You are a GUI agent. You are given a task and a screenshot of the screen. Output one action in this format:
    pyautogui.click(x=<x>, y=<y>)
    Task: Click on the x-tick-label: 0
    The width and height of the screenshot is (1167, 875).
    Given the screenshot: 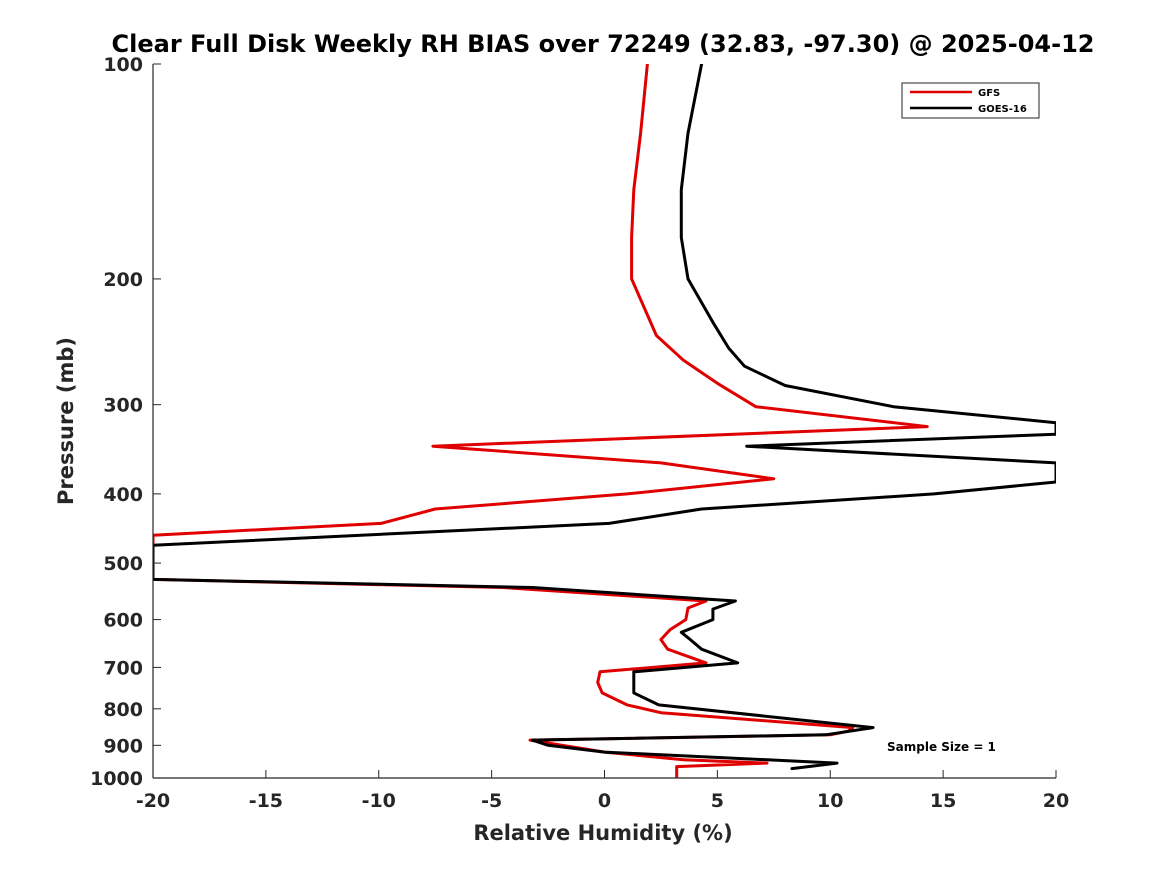 What is the action you would take?
    pyautogui.click(x=604, y=801)
    